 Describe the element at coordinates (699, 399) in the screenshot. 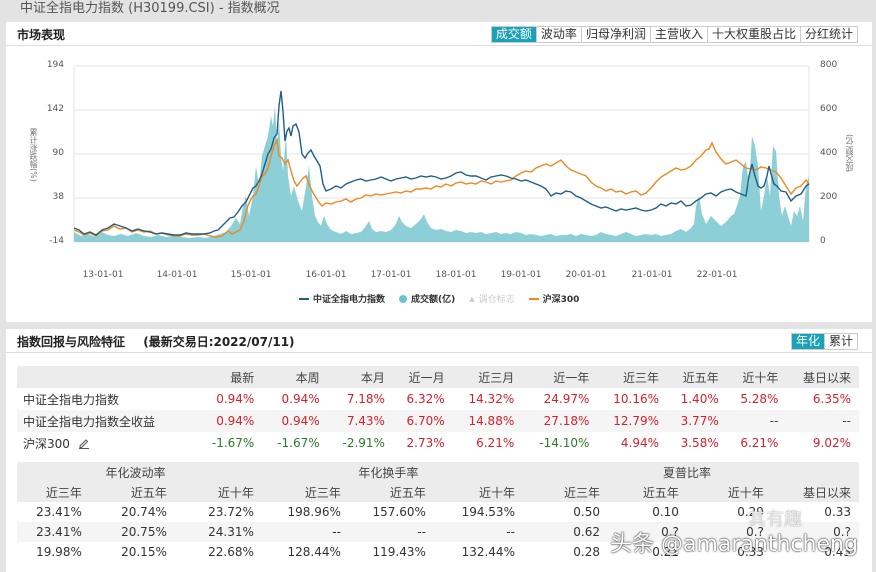

I see `cell: 1.40%` at that location.